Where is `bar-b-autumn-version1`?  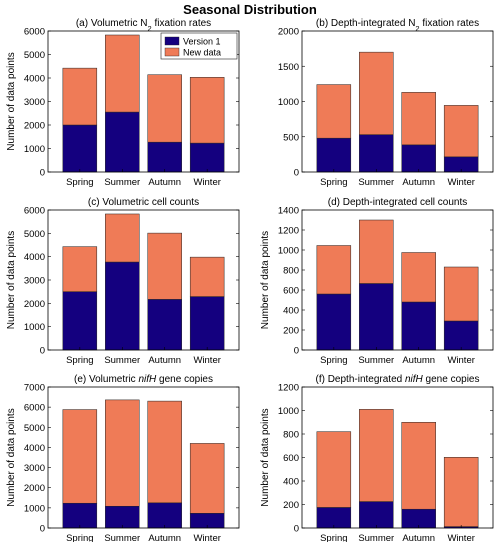
bar-b-autumn-version1 is located at coordinates (418, 158).